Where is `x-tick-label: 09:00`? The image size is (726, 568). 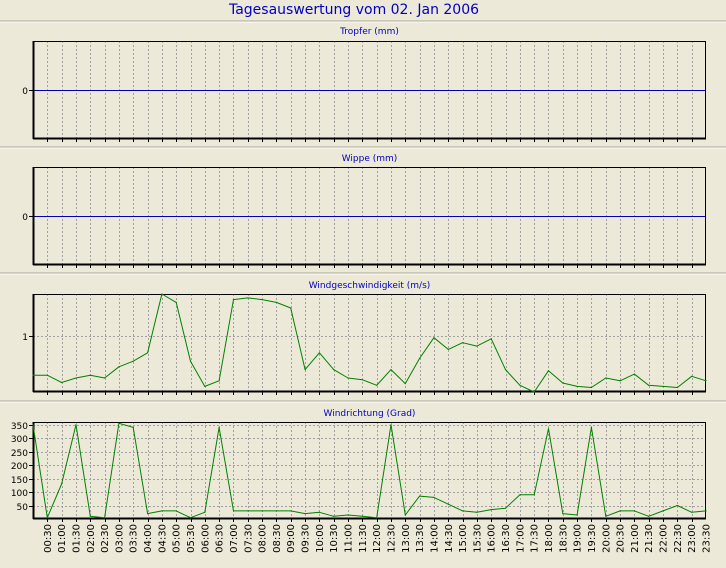
x-tick-label: 09:00 is located at coordinates (291, 538).